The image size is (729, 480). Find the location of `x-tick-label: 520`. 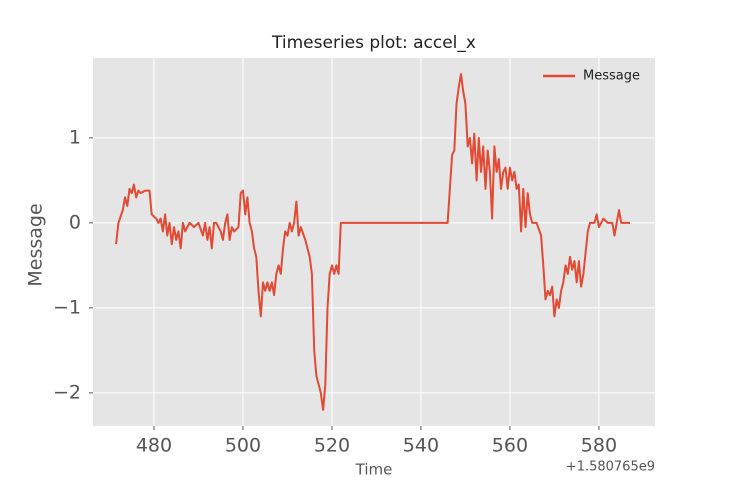

x-tick-label: 520 is located at coordinates (332, 446).